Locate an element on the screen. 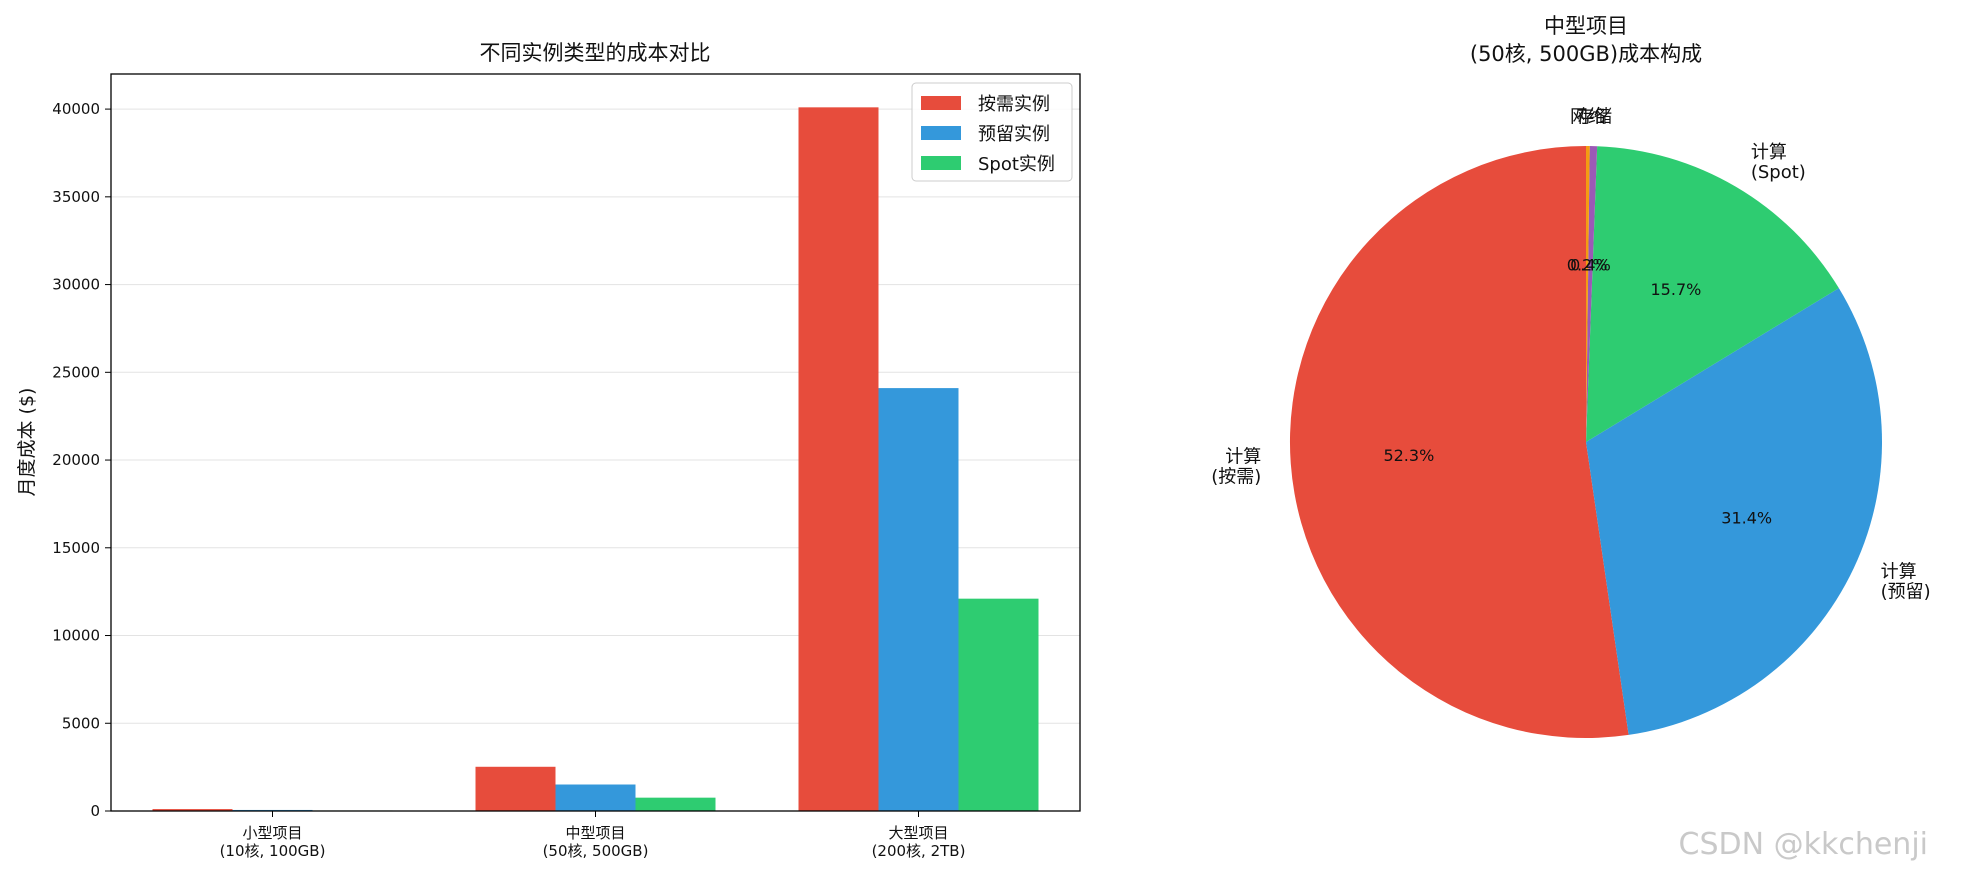 This screenshot has width=1968, height=879. pie-slice-percent: 0.2% is located at coordinates (1587, 264).